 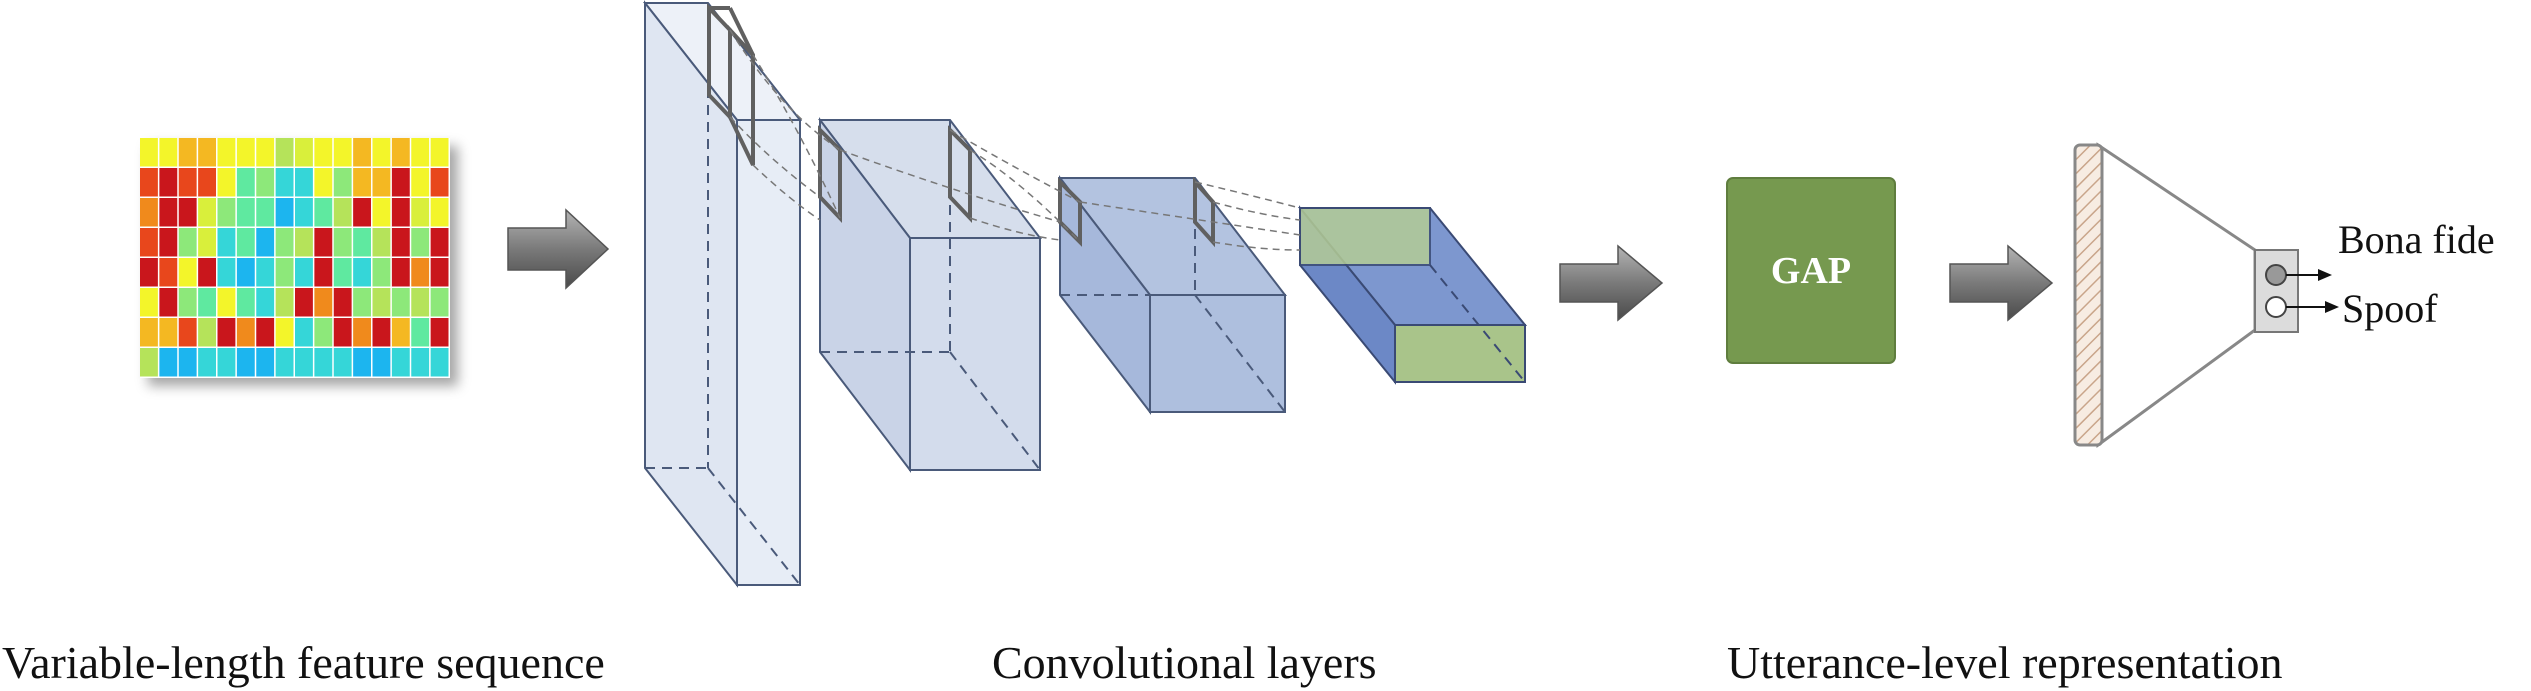 What do you see at coordinates (303, 662) in the screenshot?
I see `caption-feature-sequence: Variable-length feature sequence` at bounding box center [303, 662].